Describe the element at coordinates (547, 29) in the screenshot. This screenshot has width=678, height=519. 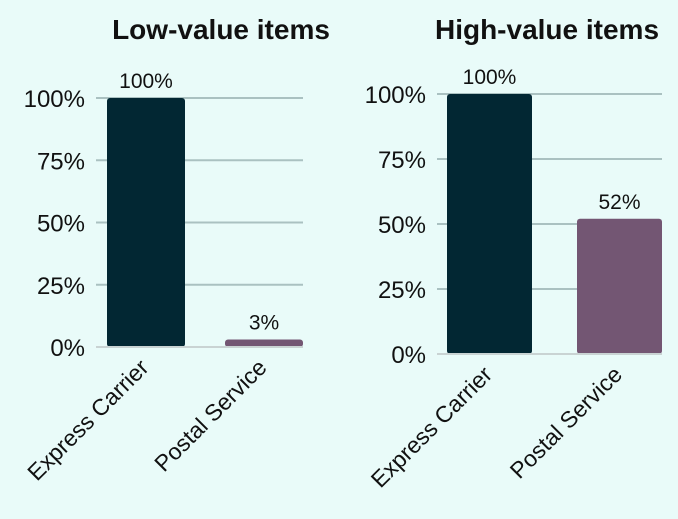
I see `chart-title: High-value items` at that location.